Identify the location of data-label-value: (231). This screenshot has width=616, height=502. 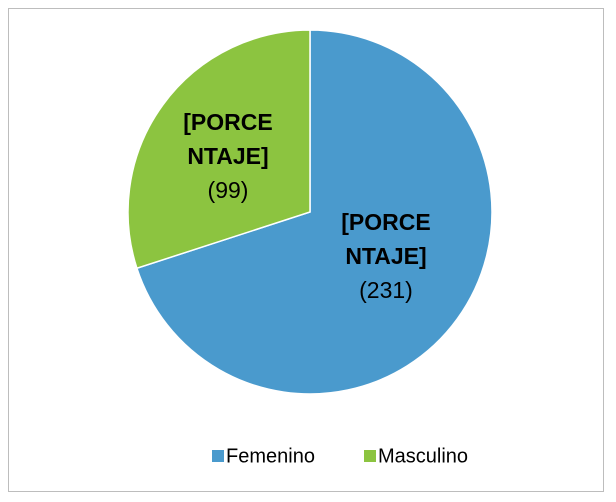
(386, 290).